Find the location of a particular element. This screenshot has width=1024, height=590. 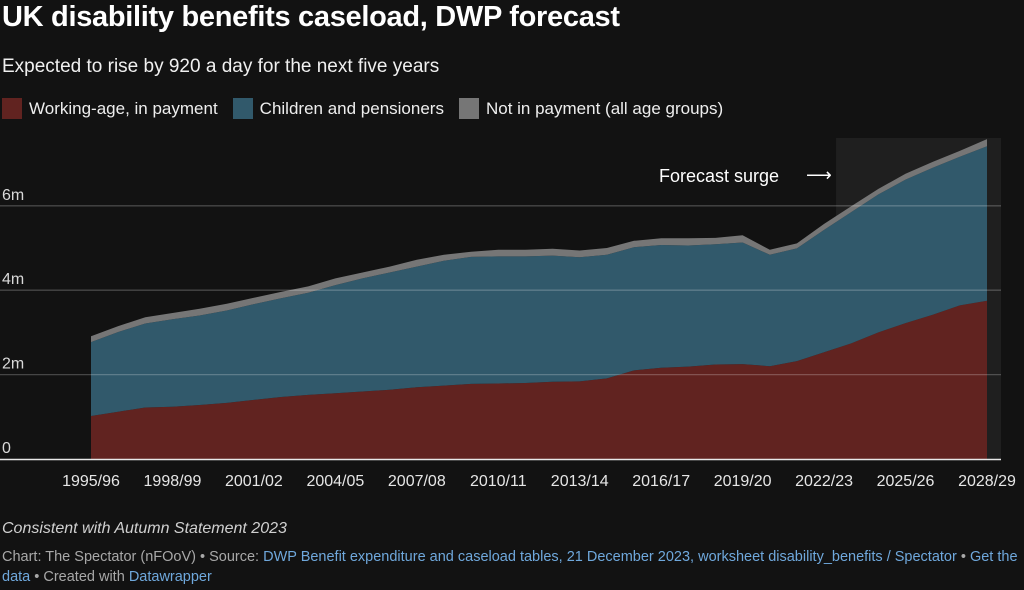

x-tick-label: 2007/08 is located at coordinates (417, 481).